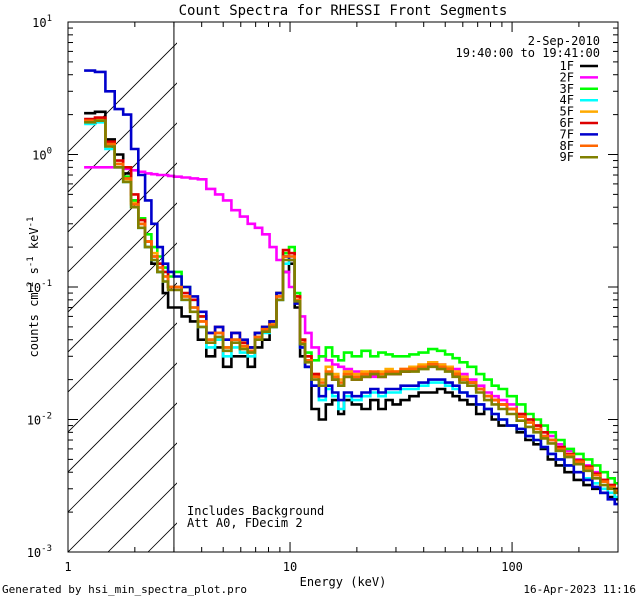 The image size is (640, 600). I want to click on chart-title: Count Spectra for RHESSI Front Segments, so click(343, 11).